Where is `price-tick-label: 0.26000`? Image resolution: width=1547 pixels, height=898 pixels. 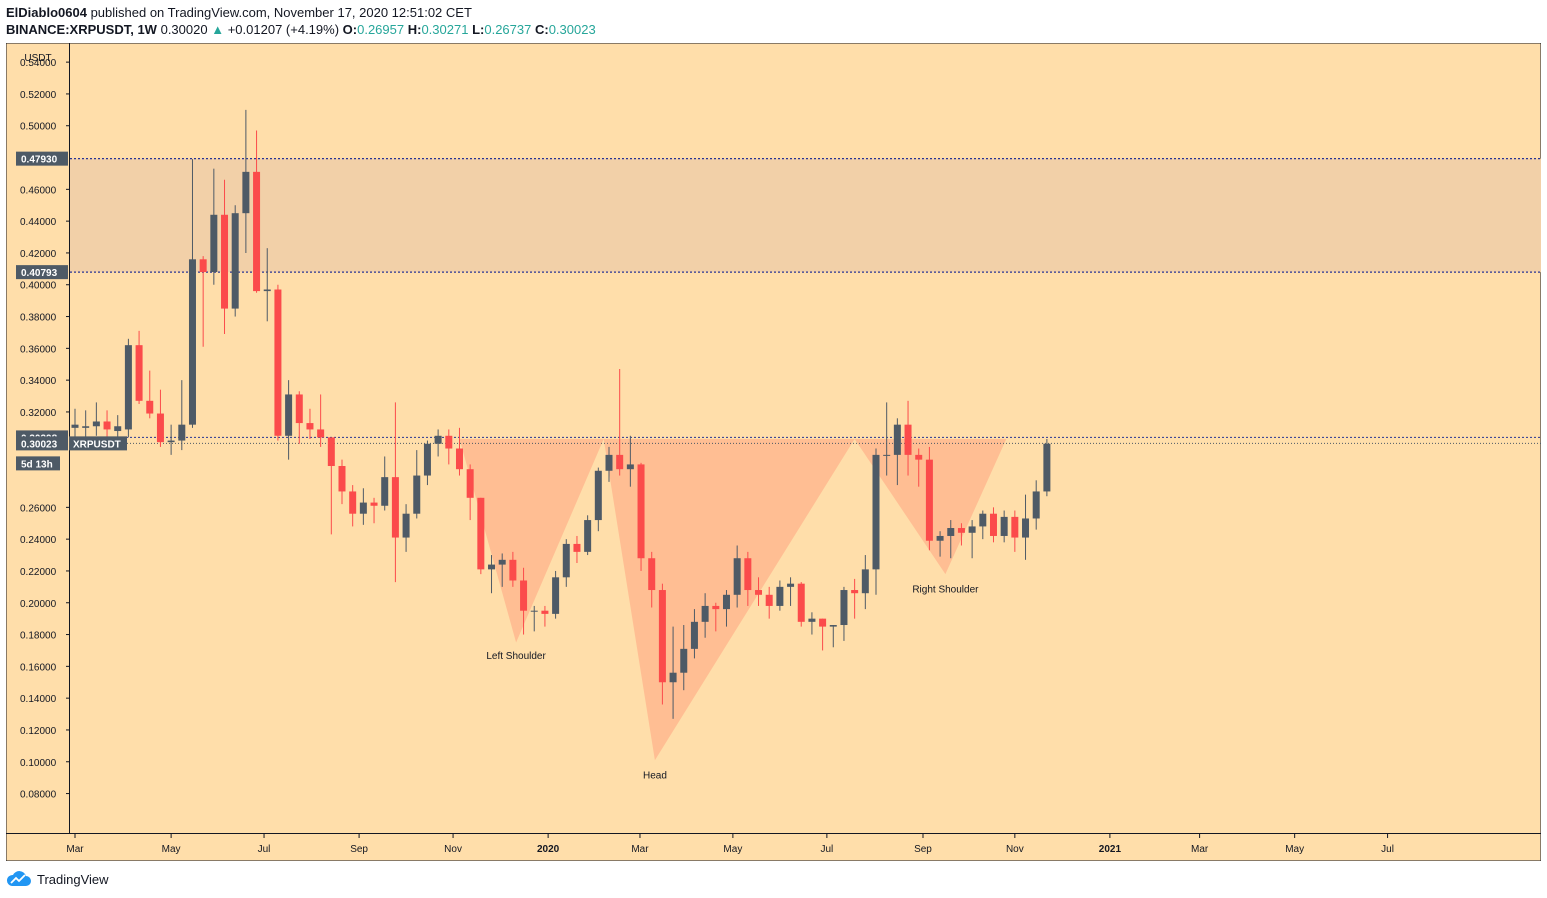 price-tick-label: 0.26000 is located at coordinates (38, 508).